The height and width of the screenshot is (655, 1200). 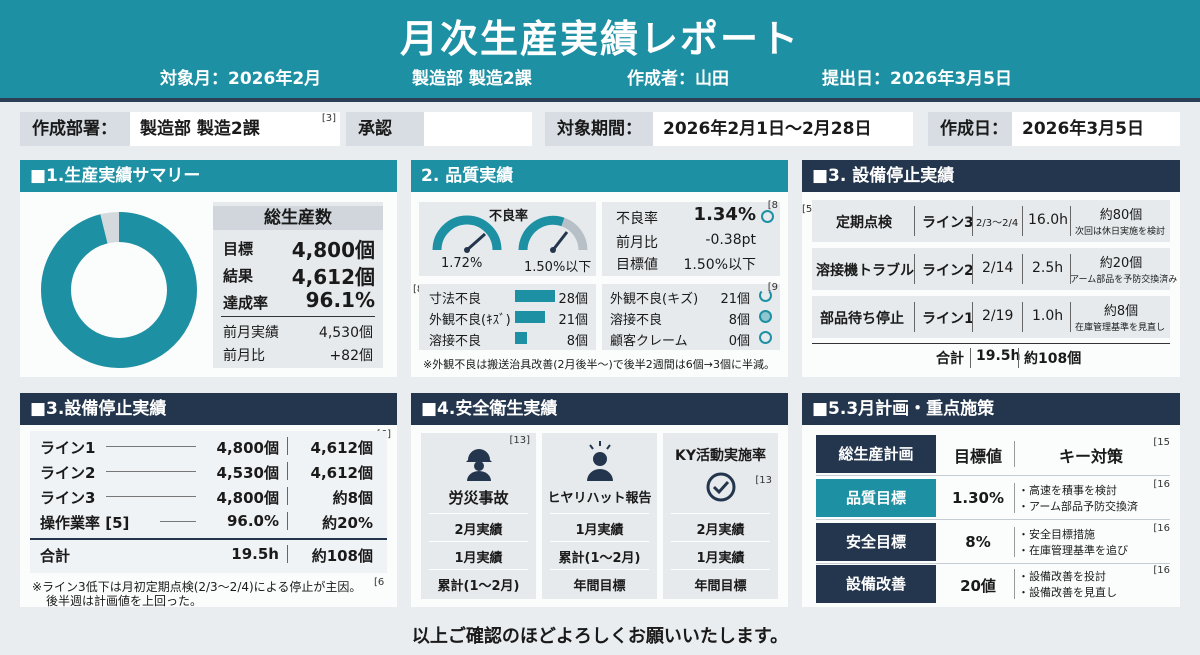 I want to click on card-ref: [13, so click(x=763, y=480).